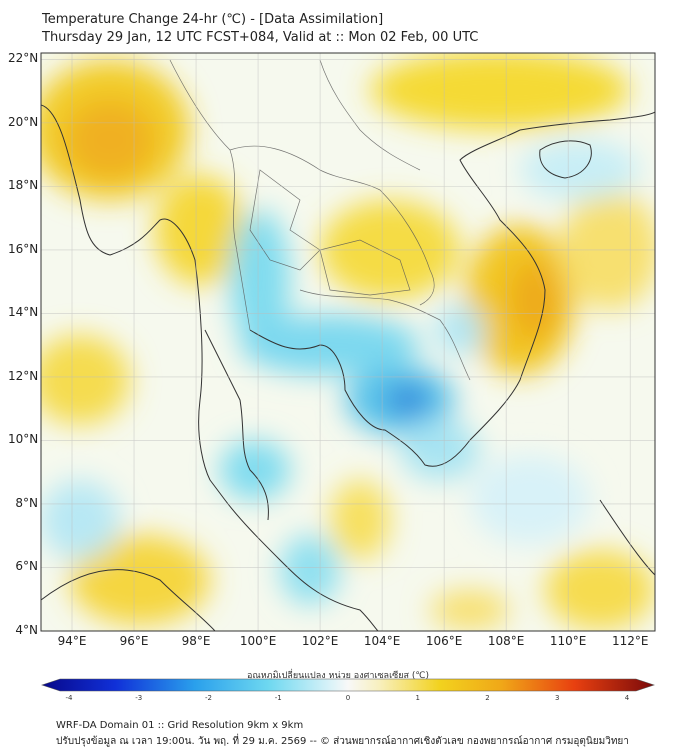  I want to click on borneo-coastline, so click(627, 537).